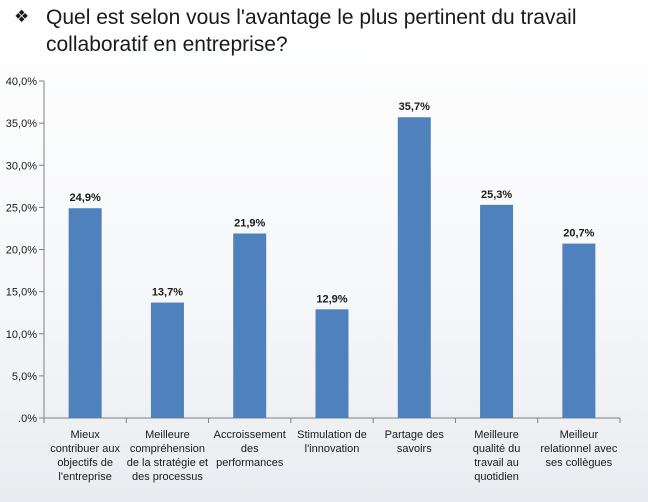 The width and height of the screenshot is (648, 502). I want to click on x-tick-label-line: travail au, so click(496, 463).